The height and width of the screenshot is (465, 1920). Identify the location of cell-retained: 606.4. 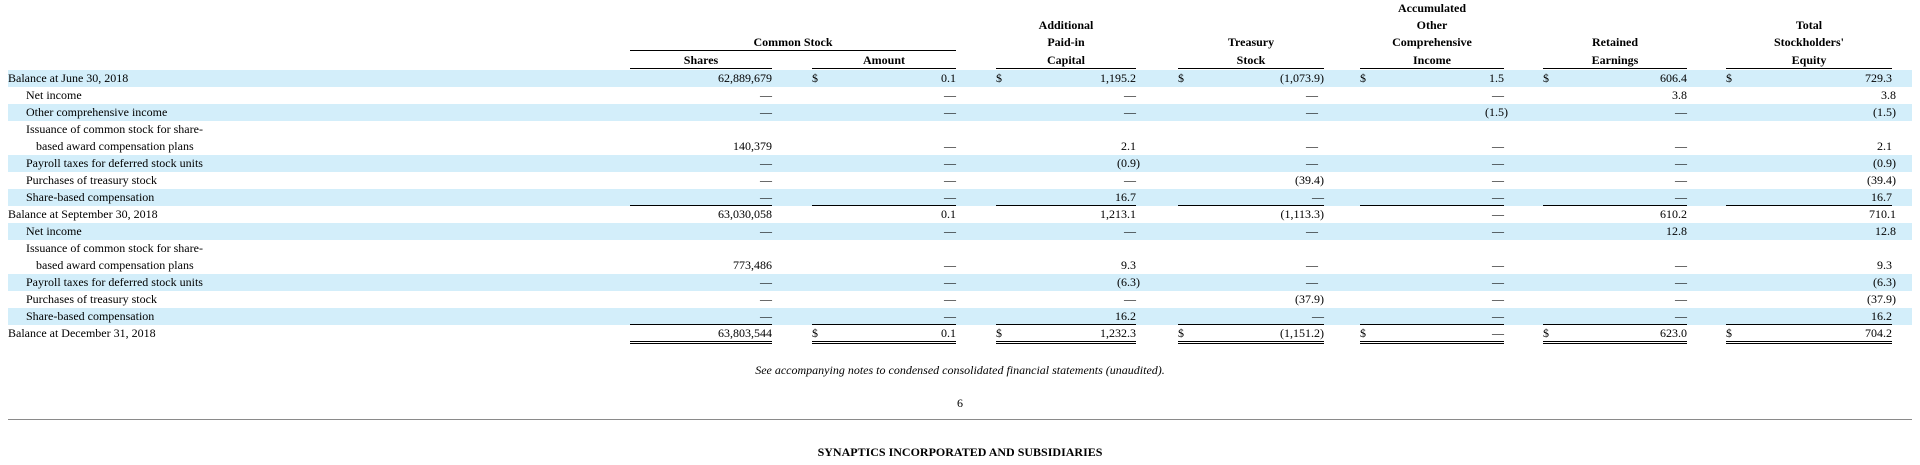
(1673, 78).